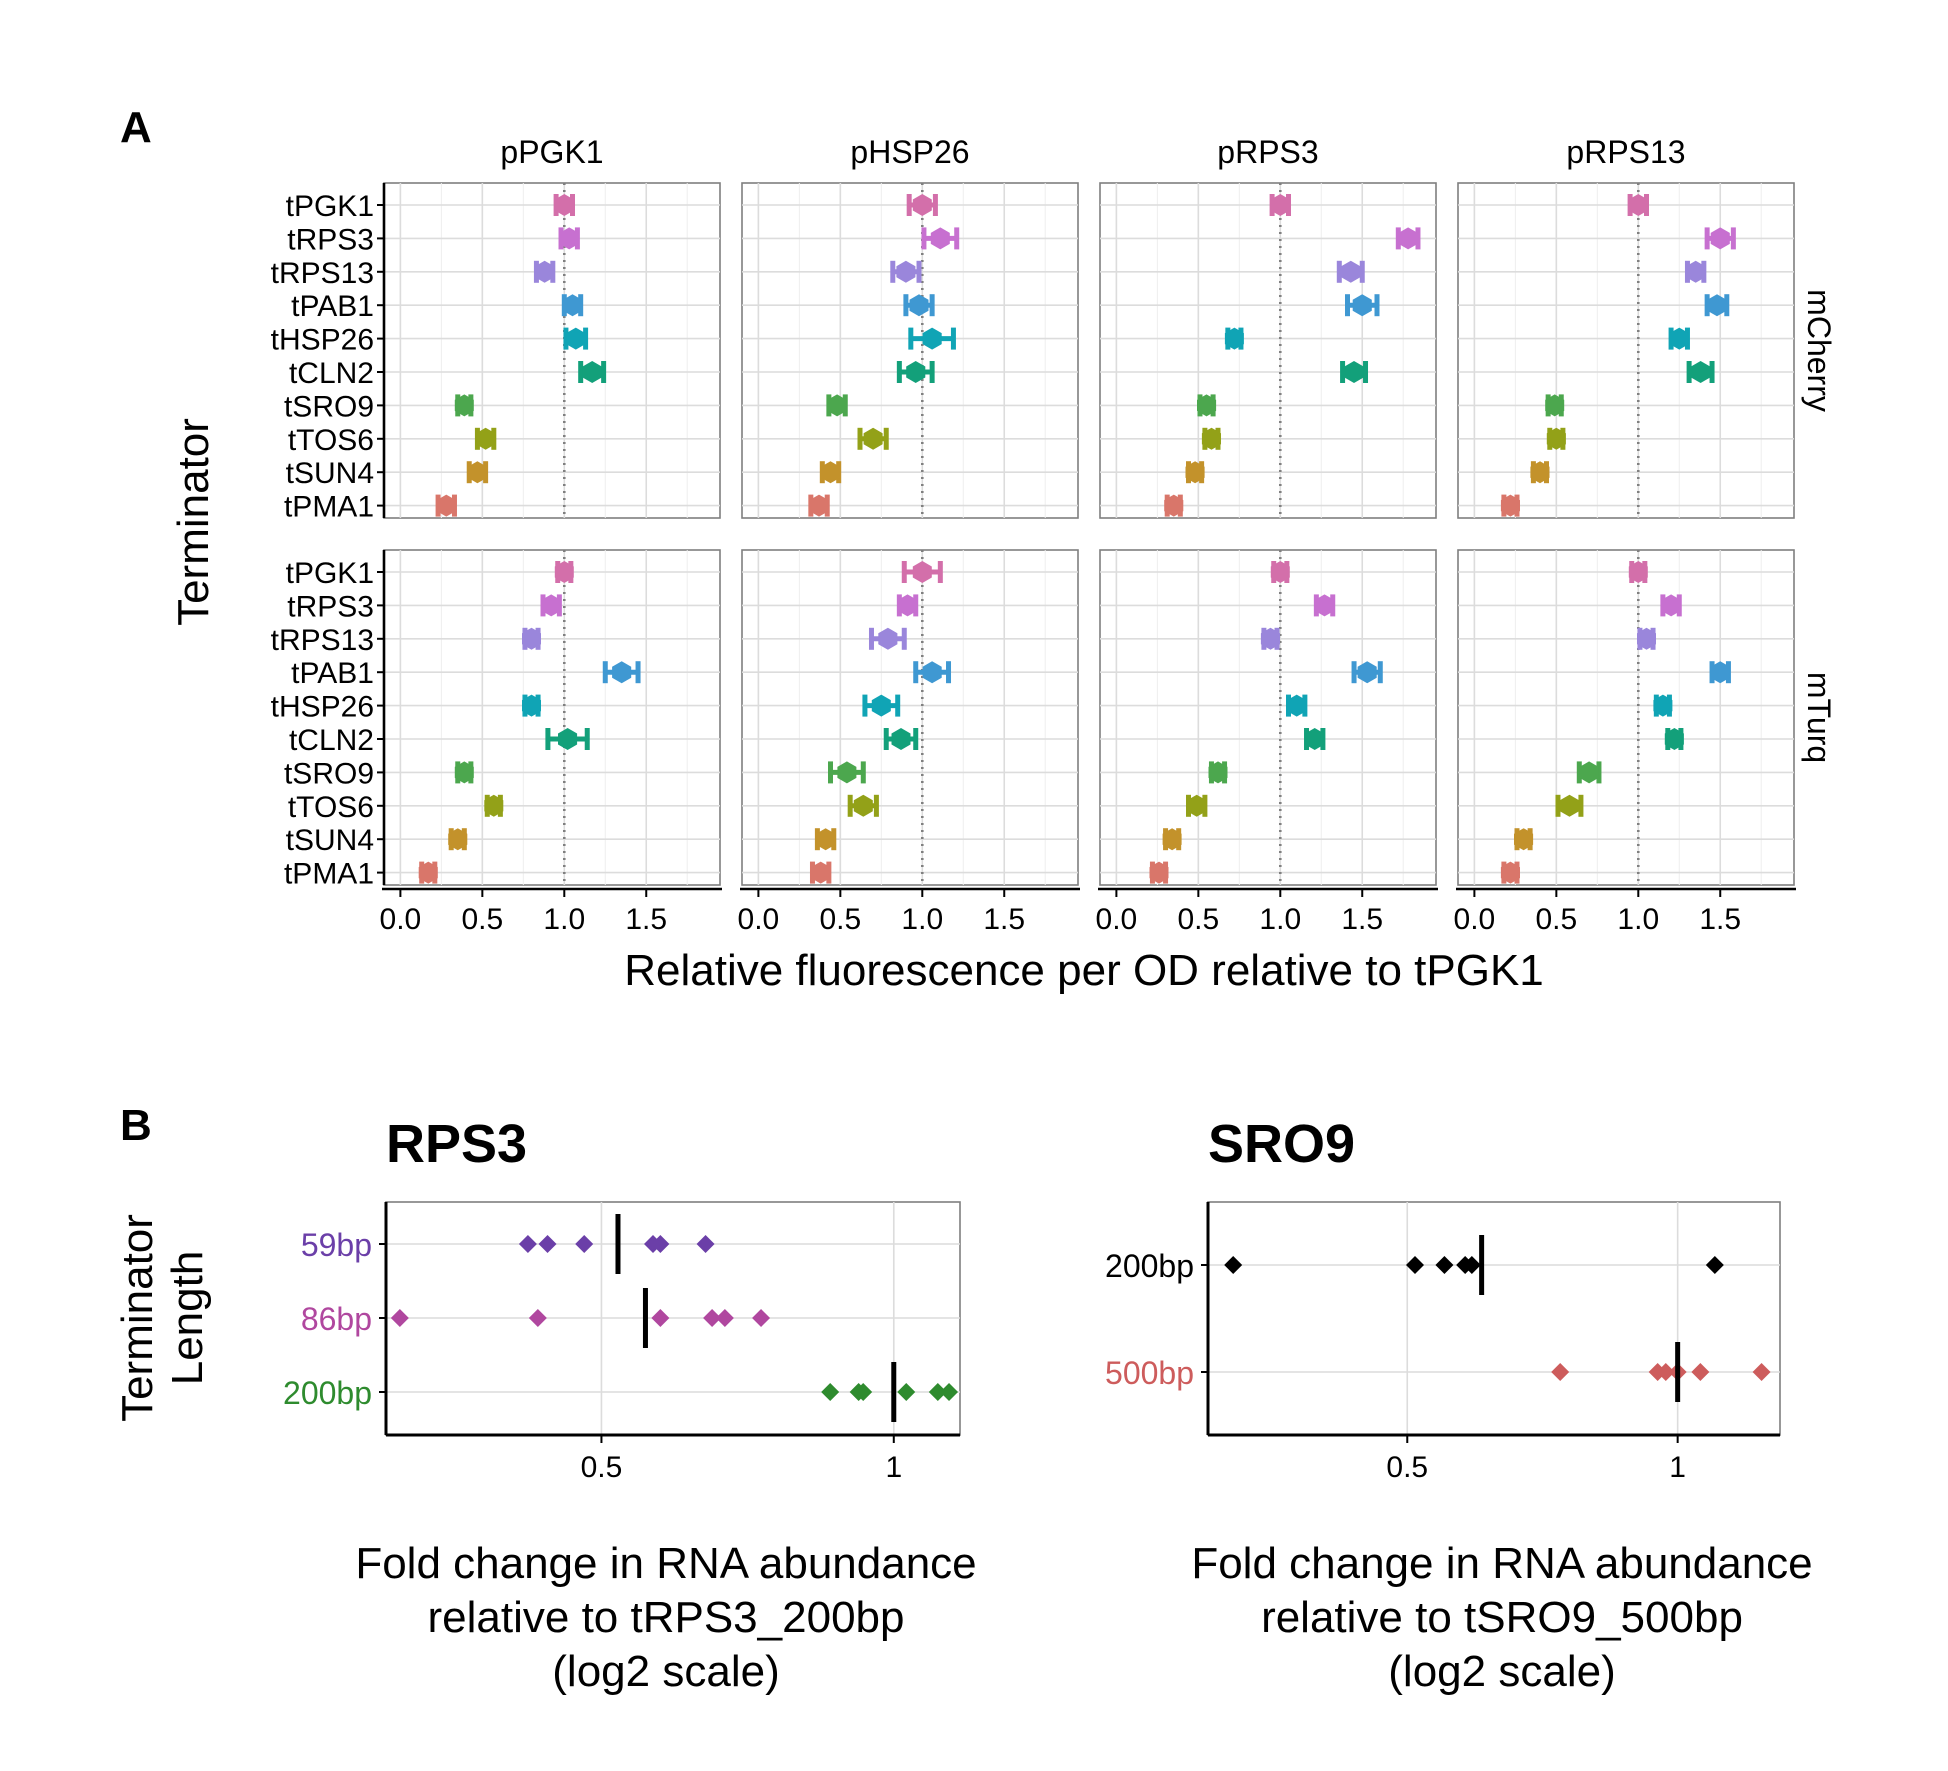 Image resolution: width=1948 pixels, height=1771 pixels. Describe the element at coordinates (1677, 1467) in the screenshot. I see `x-tick-label: 1` at that location.